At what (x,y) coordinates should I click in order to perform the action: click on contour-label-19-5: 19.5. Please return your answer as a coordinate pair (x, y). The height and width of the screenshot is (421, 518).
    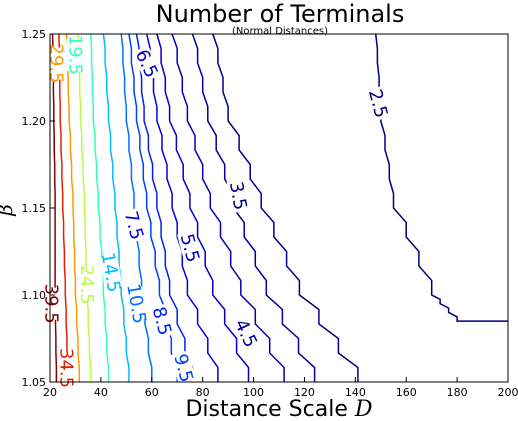
    Looking at the image, I should click on (74, 55).